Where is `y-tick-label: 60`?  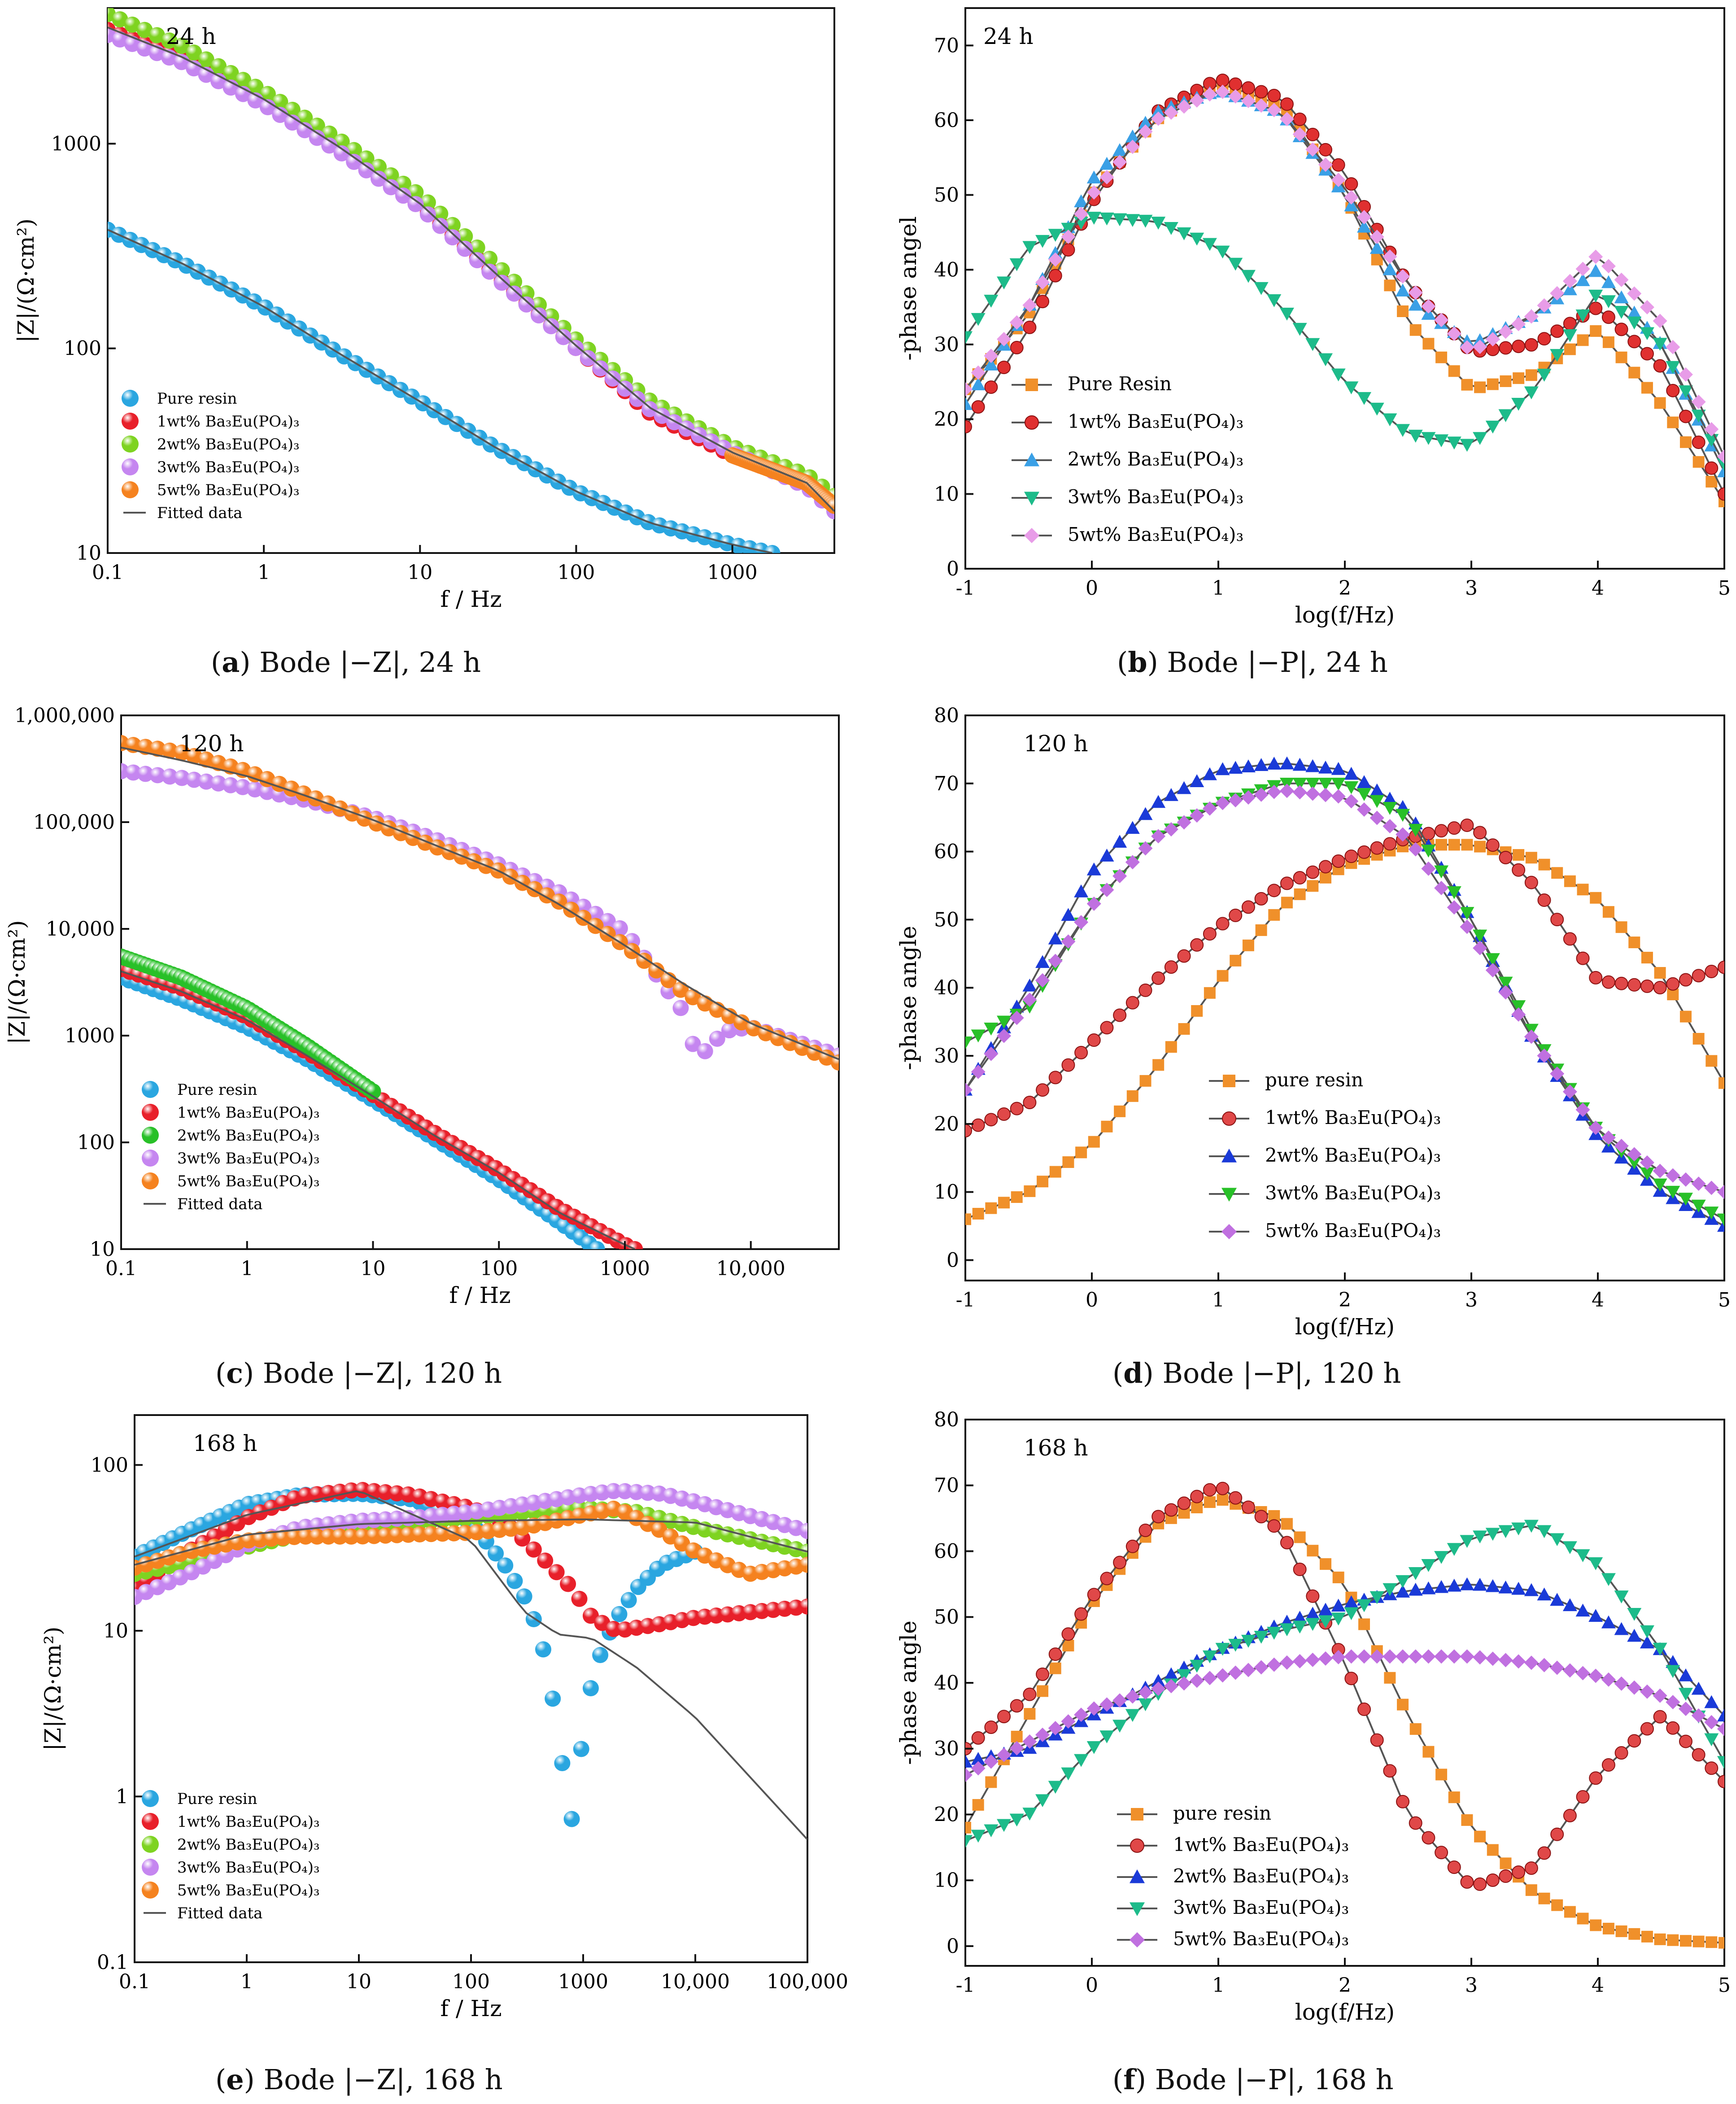 y-tick-label: 60 is located at coordinates (946, 1552).